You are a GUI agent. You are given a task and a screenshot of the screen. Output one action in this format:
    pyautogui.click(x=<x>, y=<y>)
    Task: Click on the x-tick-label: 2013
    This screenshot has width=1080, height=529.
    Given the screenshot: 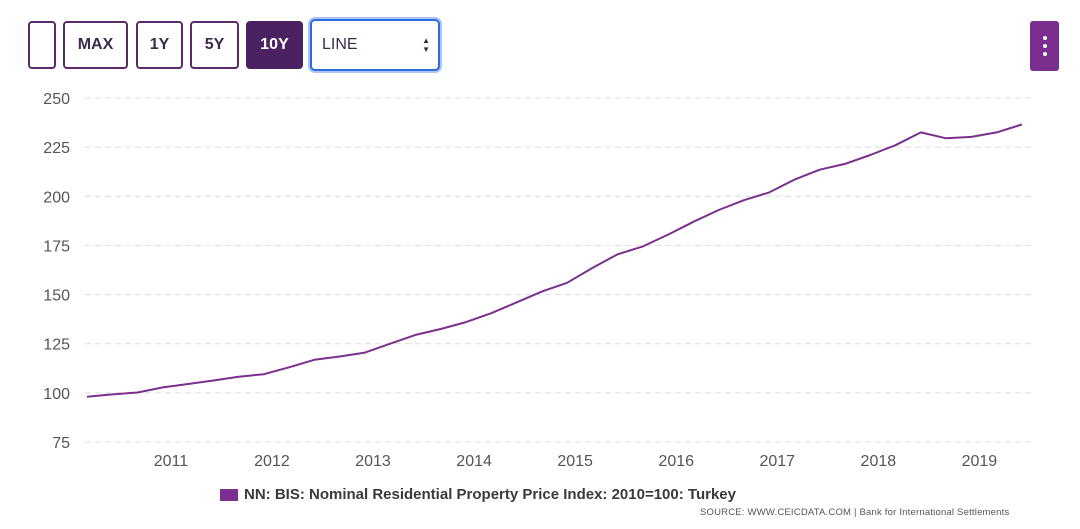 What is the action you would take?
    pyautogui.click(x=373, y=461)
    